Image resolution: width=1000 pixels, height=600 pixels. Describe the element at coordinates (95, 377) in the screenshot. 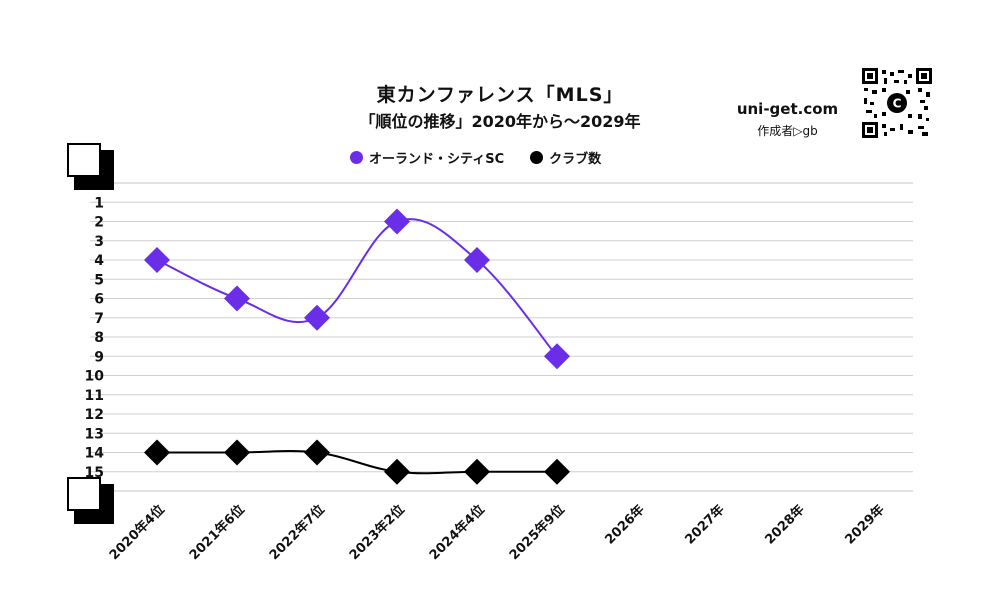

I see `y-tick-label: 10` at that location.